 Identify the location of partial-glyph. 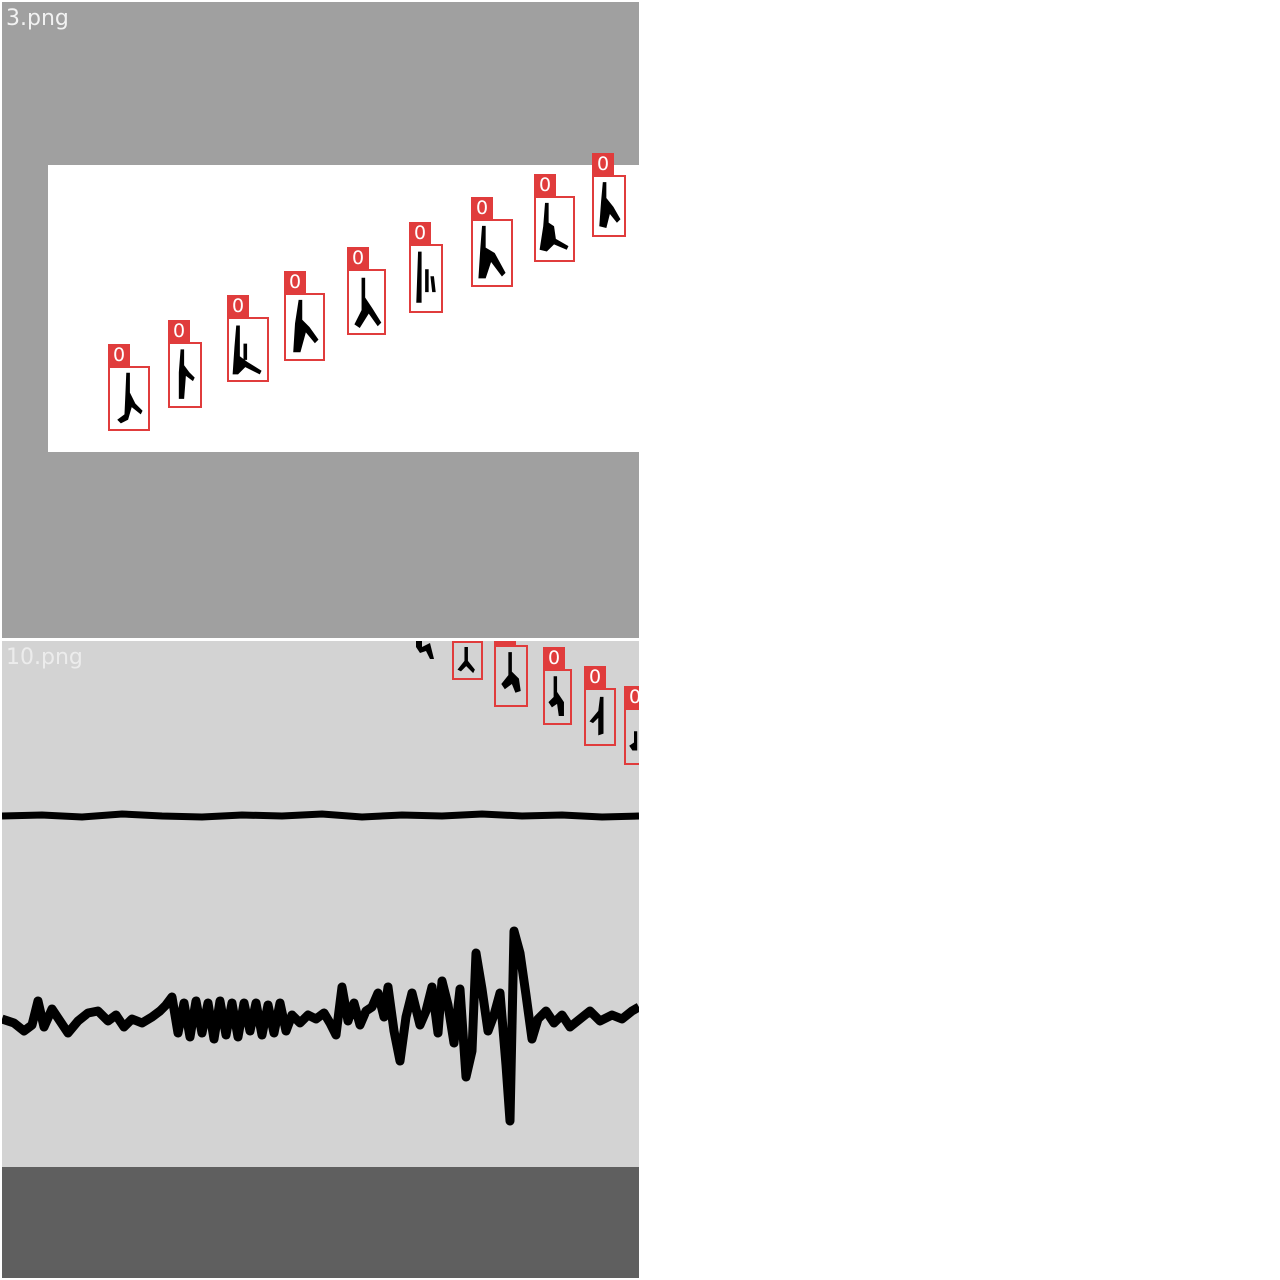
(425, 650).